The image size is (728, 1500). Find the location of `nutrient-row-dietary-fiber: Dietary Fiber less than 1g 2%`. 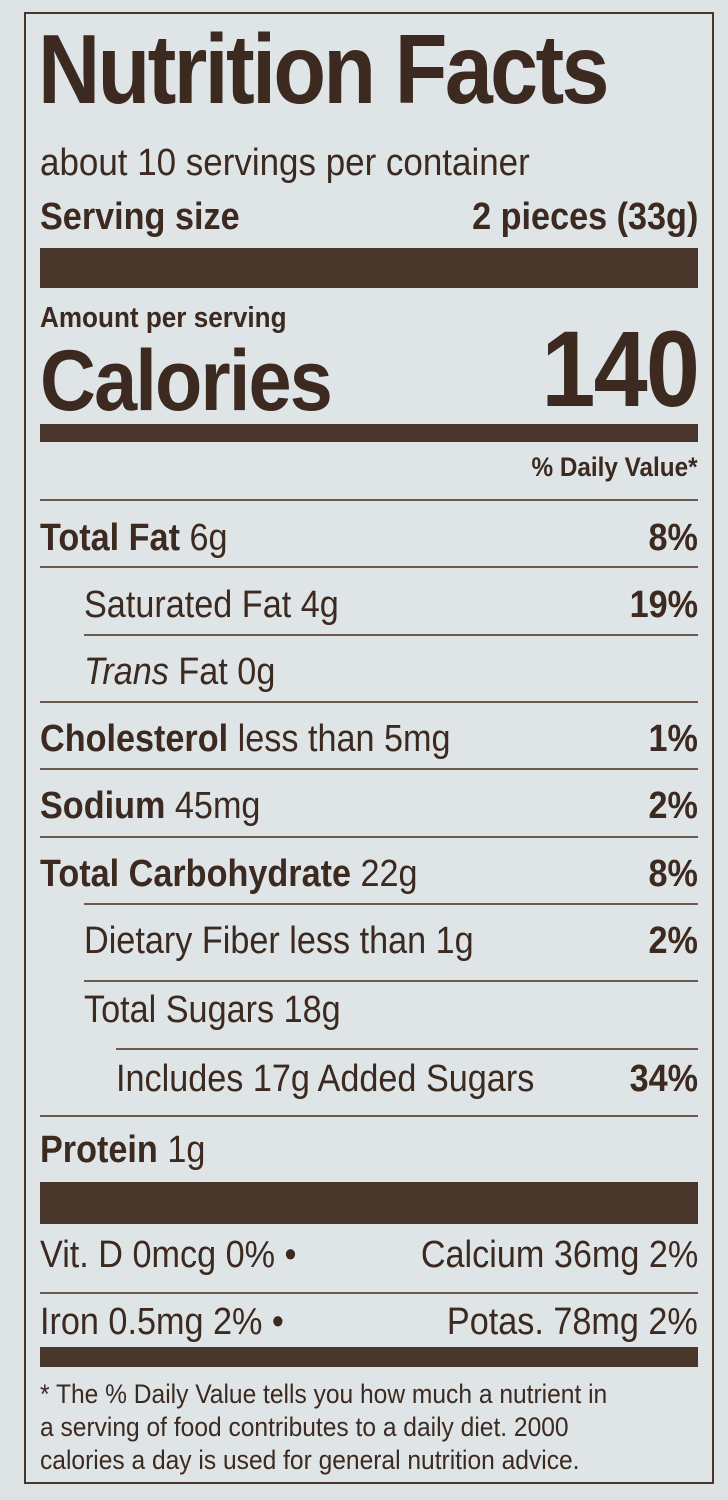

nutrient-row-dietary-fiber: Dietary Fiber less than 1g 2% is located at coordinates (369, 947).